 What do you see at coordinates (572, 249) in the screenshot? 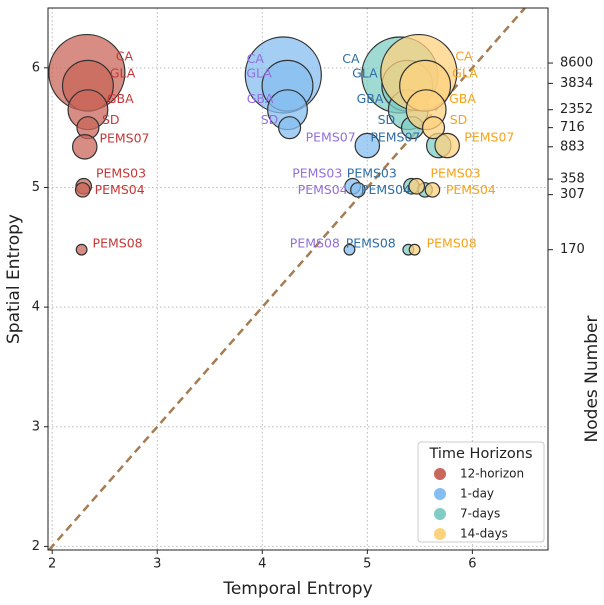
I see `y2-tick-label: 170` at bounding box center [572, 249].